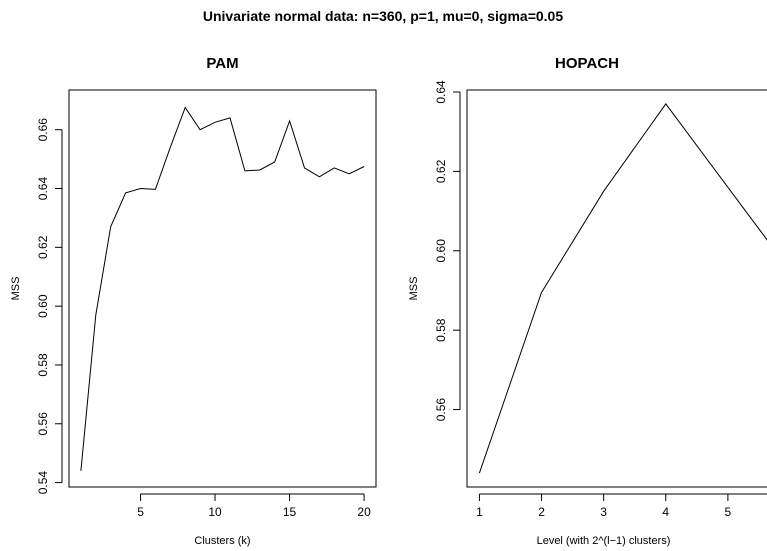 The image size is (767, 551). I want to click on pam-x-tick-label: 15, so click(290, 512).